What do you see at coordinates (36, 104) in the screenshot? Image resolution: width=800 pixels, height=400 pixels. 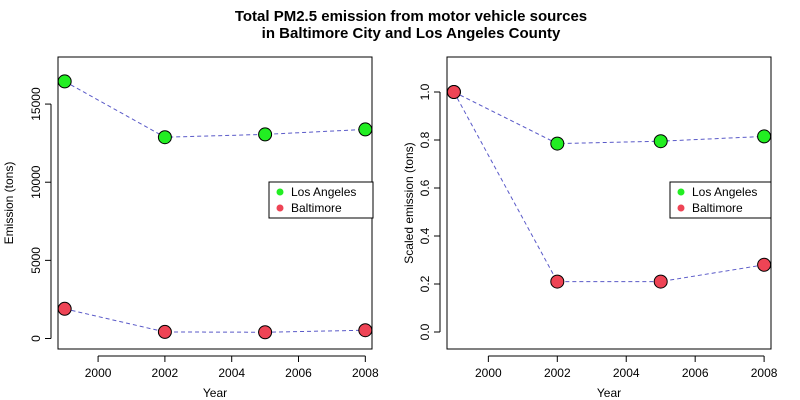 I see `y-tick-label: 15000` at bounding box center [36, 104].